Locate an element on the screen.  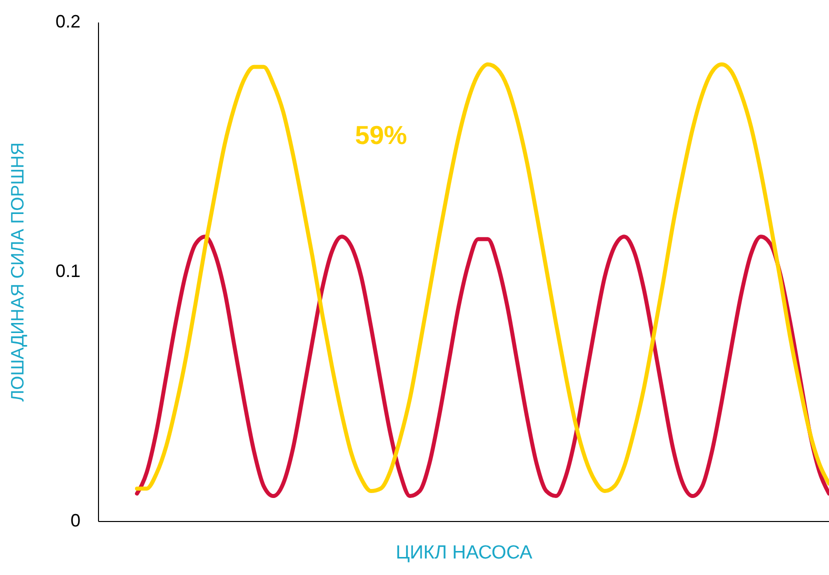
x-axis-title: ЦИКЛ НАСОСА is located at coordinates (464, 553).